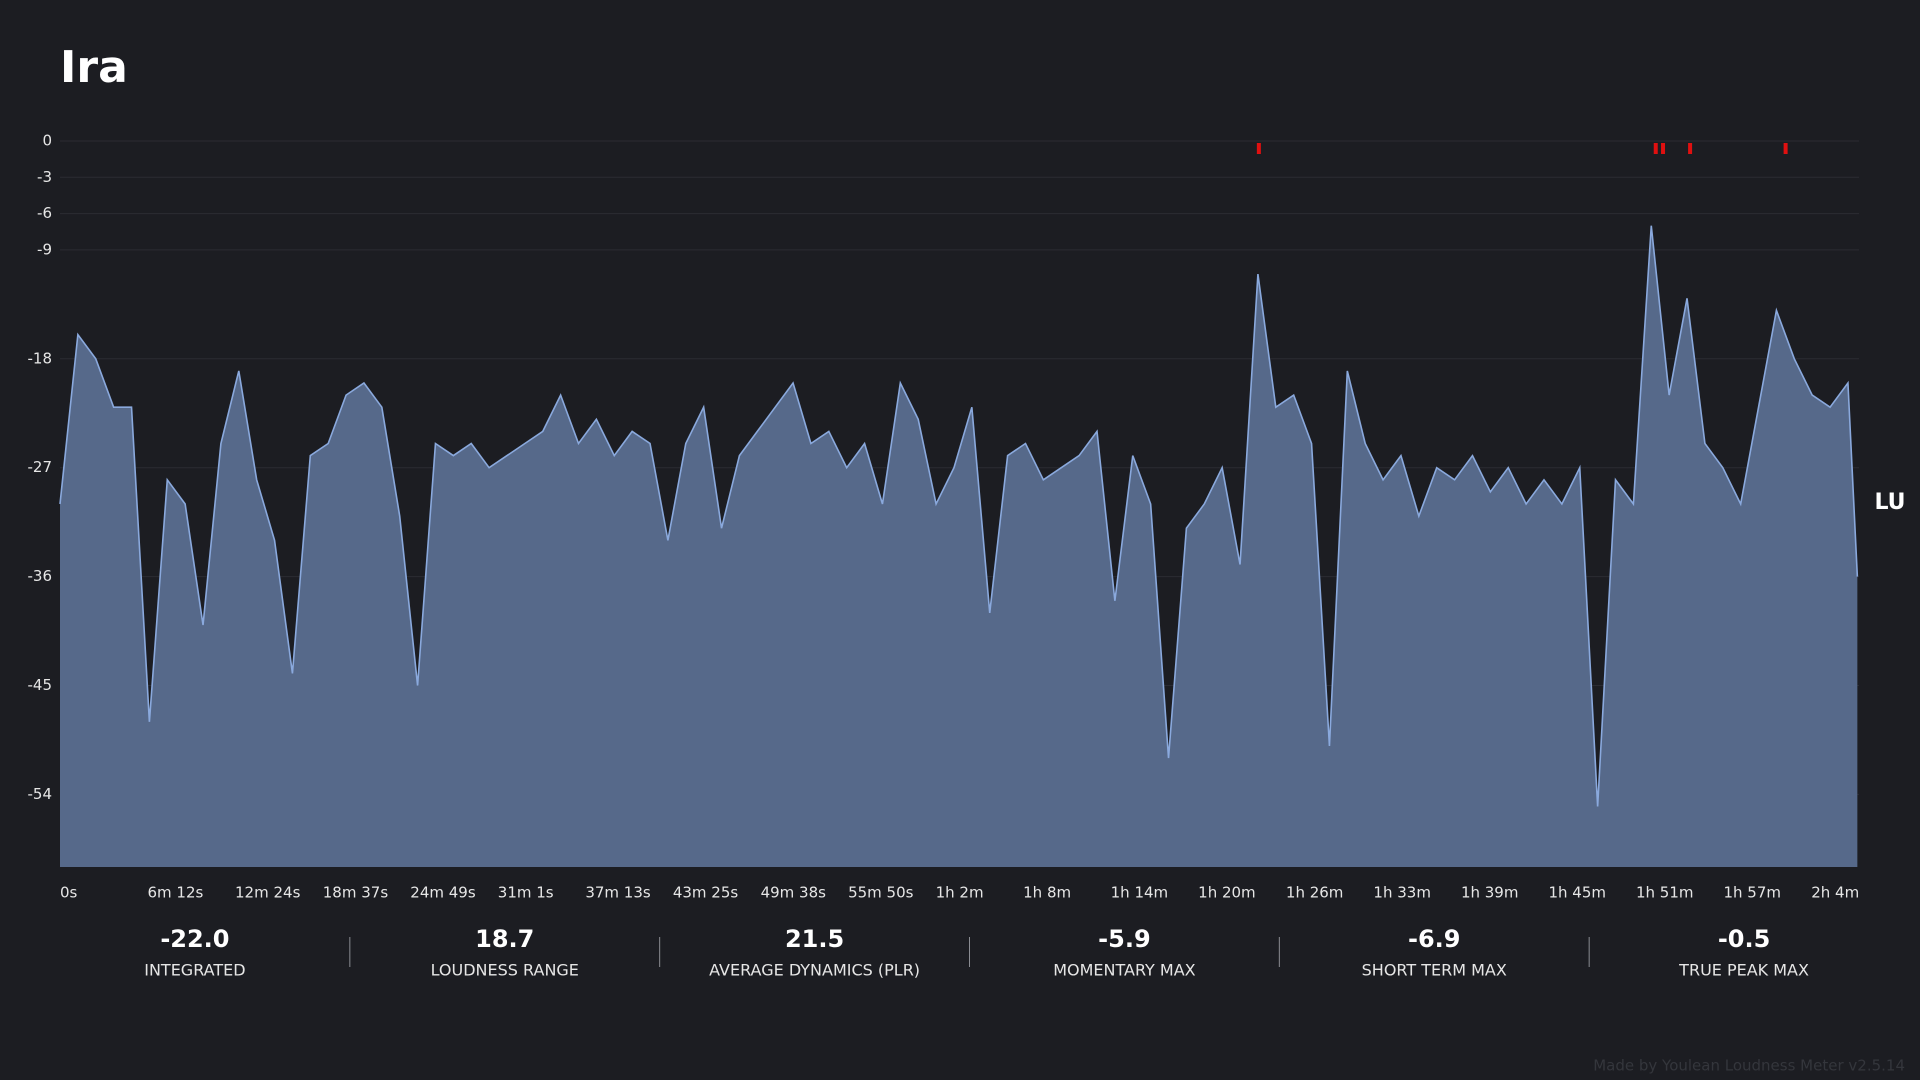 This screenshot has width=1920, height=1080. I want to click on x-tick-label: 24m 49s, so click(443, 893).